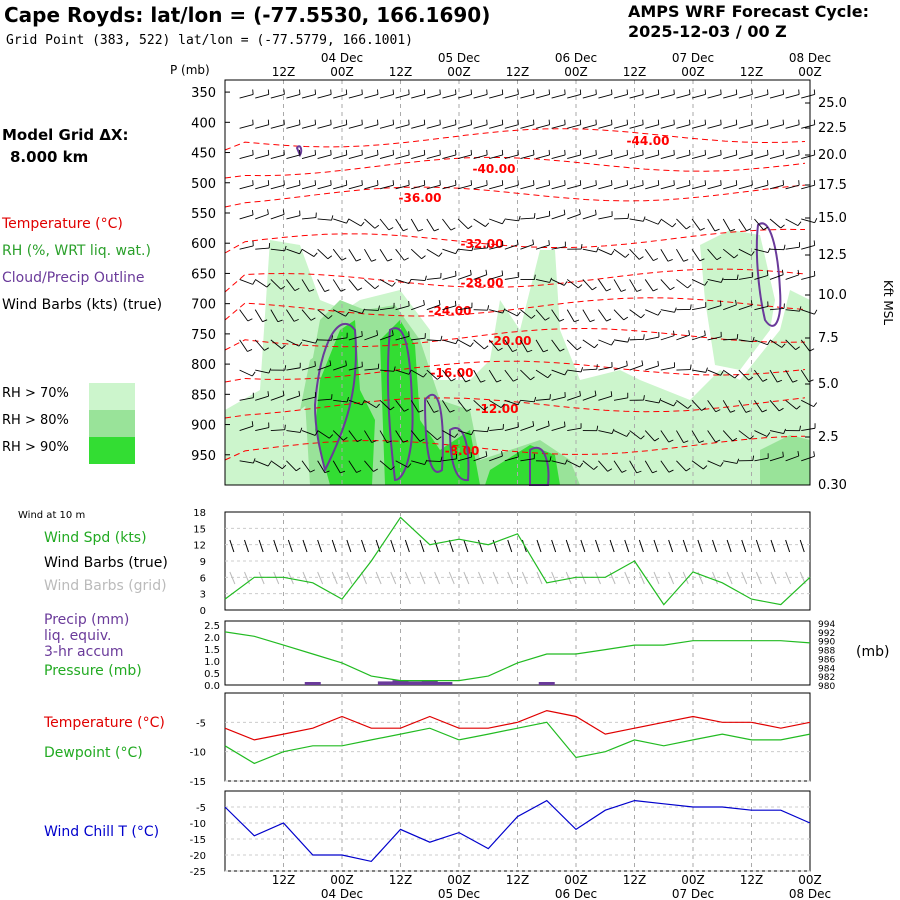 The width and height of the screenshot is (900, 900). I want to click on temperature-tick-label: -5, so click(201, 723).